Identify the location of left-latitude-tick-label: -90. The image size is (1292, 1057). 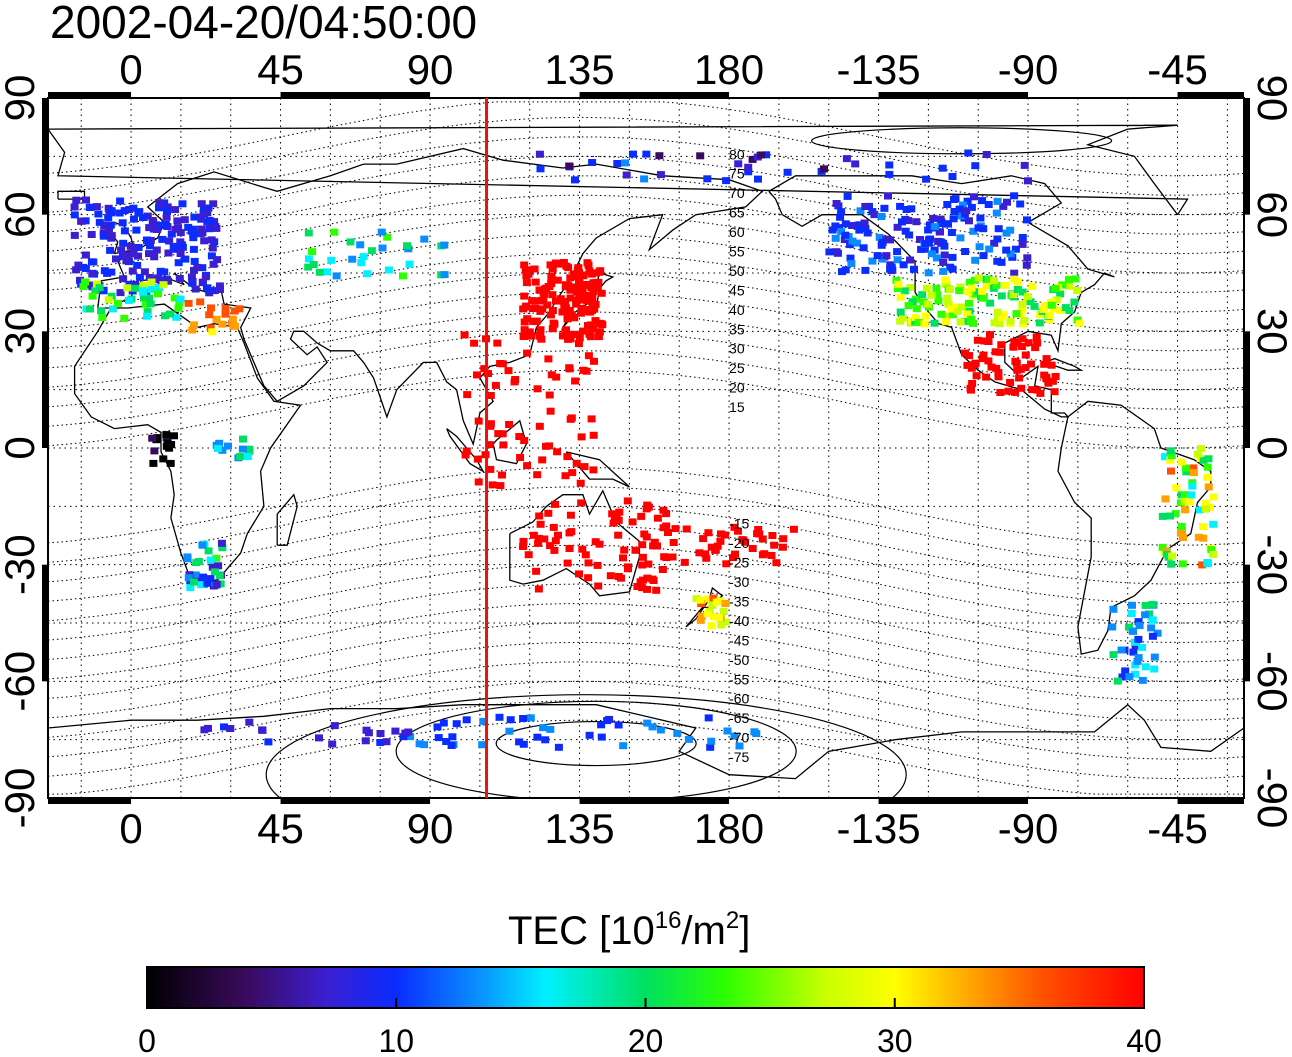
(21, 798).